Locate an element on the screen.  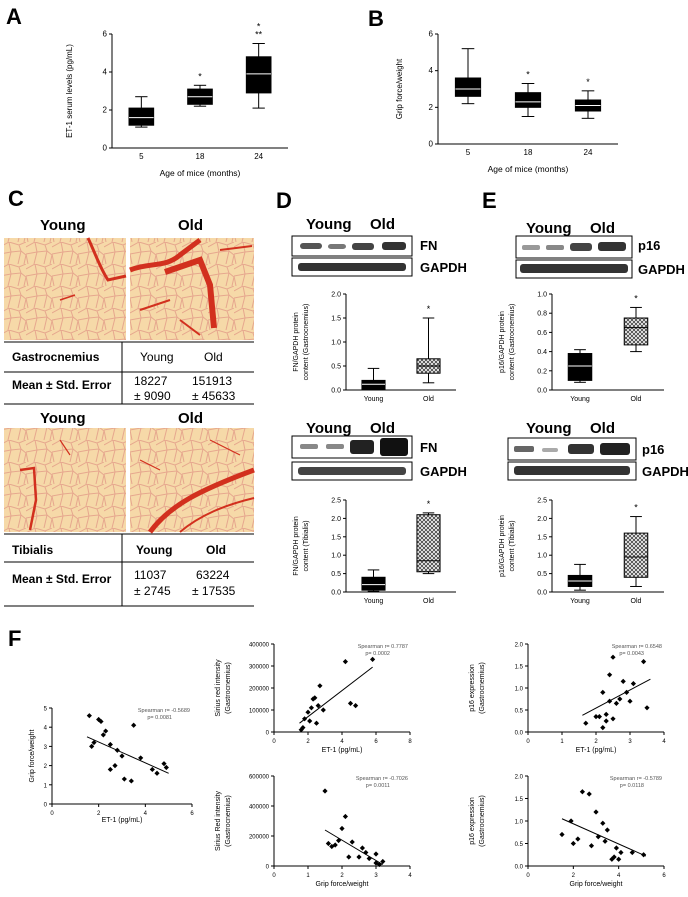
x-axis-label: Age of mice (months) is located at coordinates (200, 173).